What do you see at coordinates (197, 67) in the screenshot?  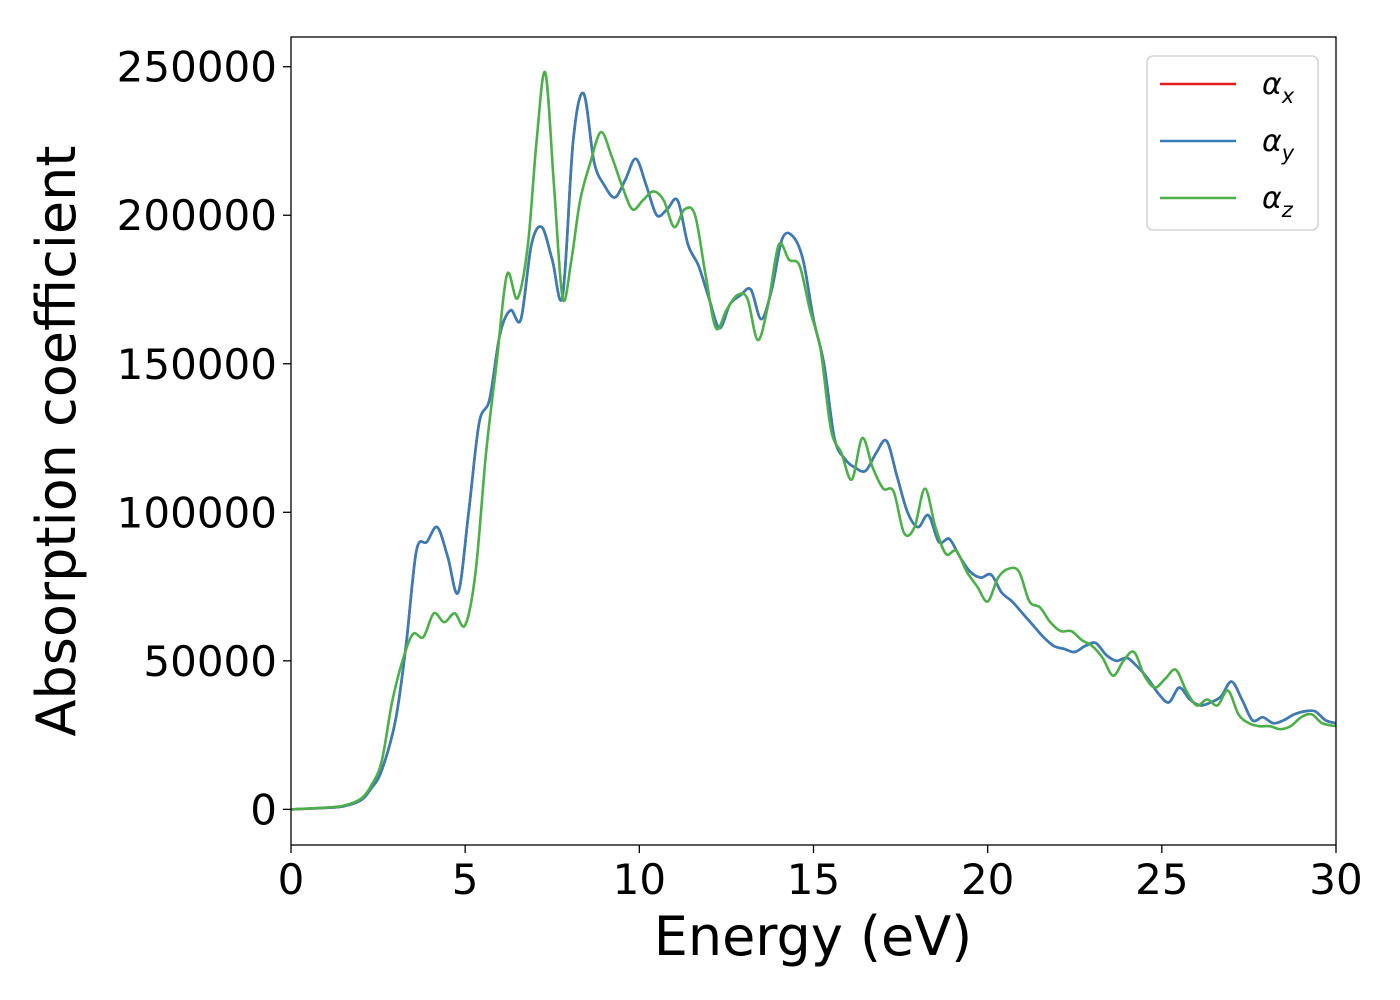 I see `y-tick-label: 250000` at bounding box center [197, 67].